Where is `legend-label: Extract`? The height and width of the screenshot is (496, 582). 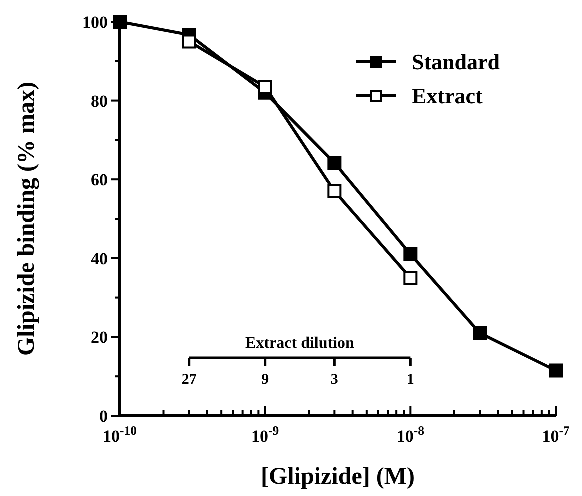 legend-label: Extract is located at coordinates (448, 96).